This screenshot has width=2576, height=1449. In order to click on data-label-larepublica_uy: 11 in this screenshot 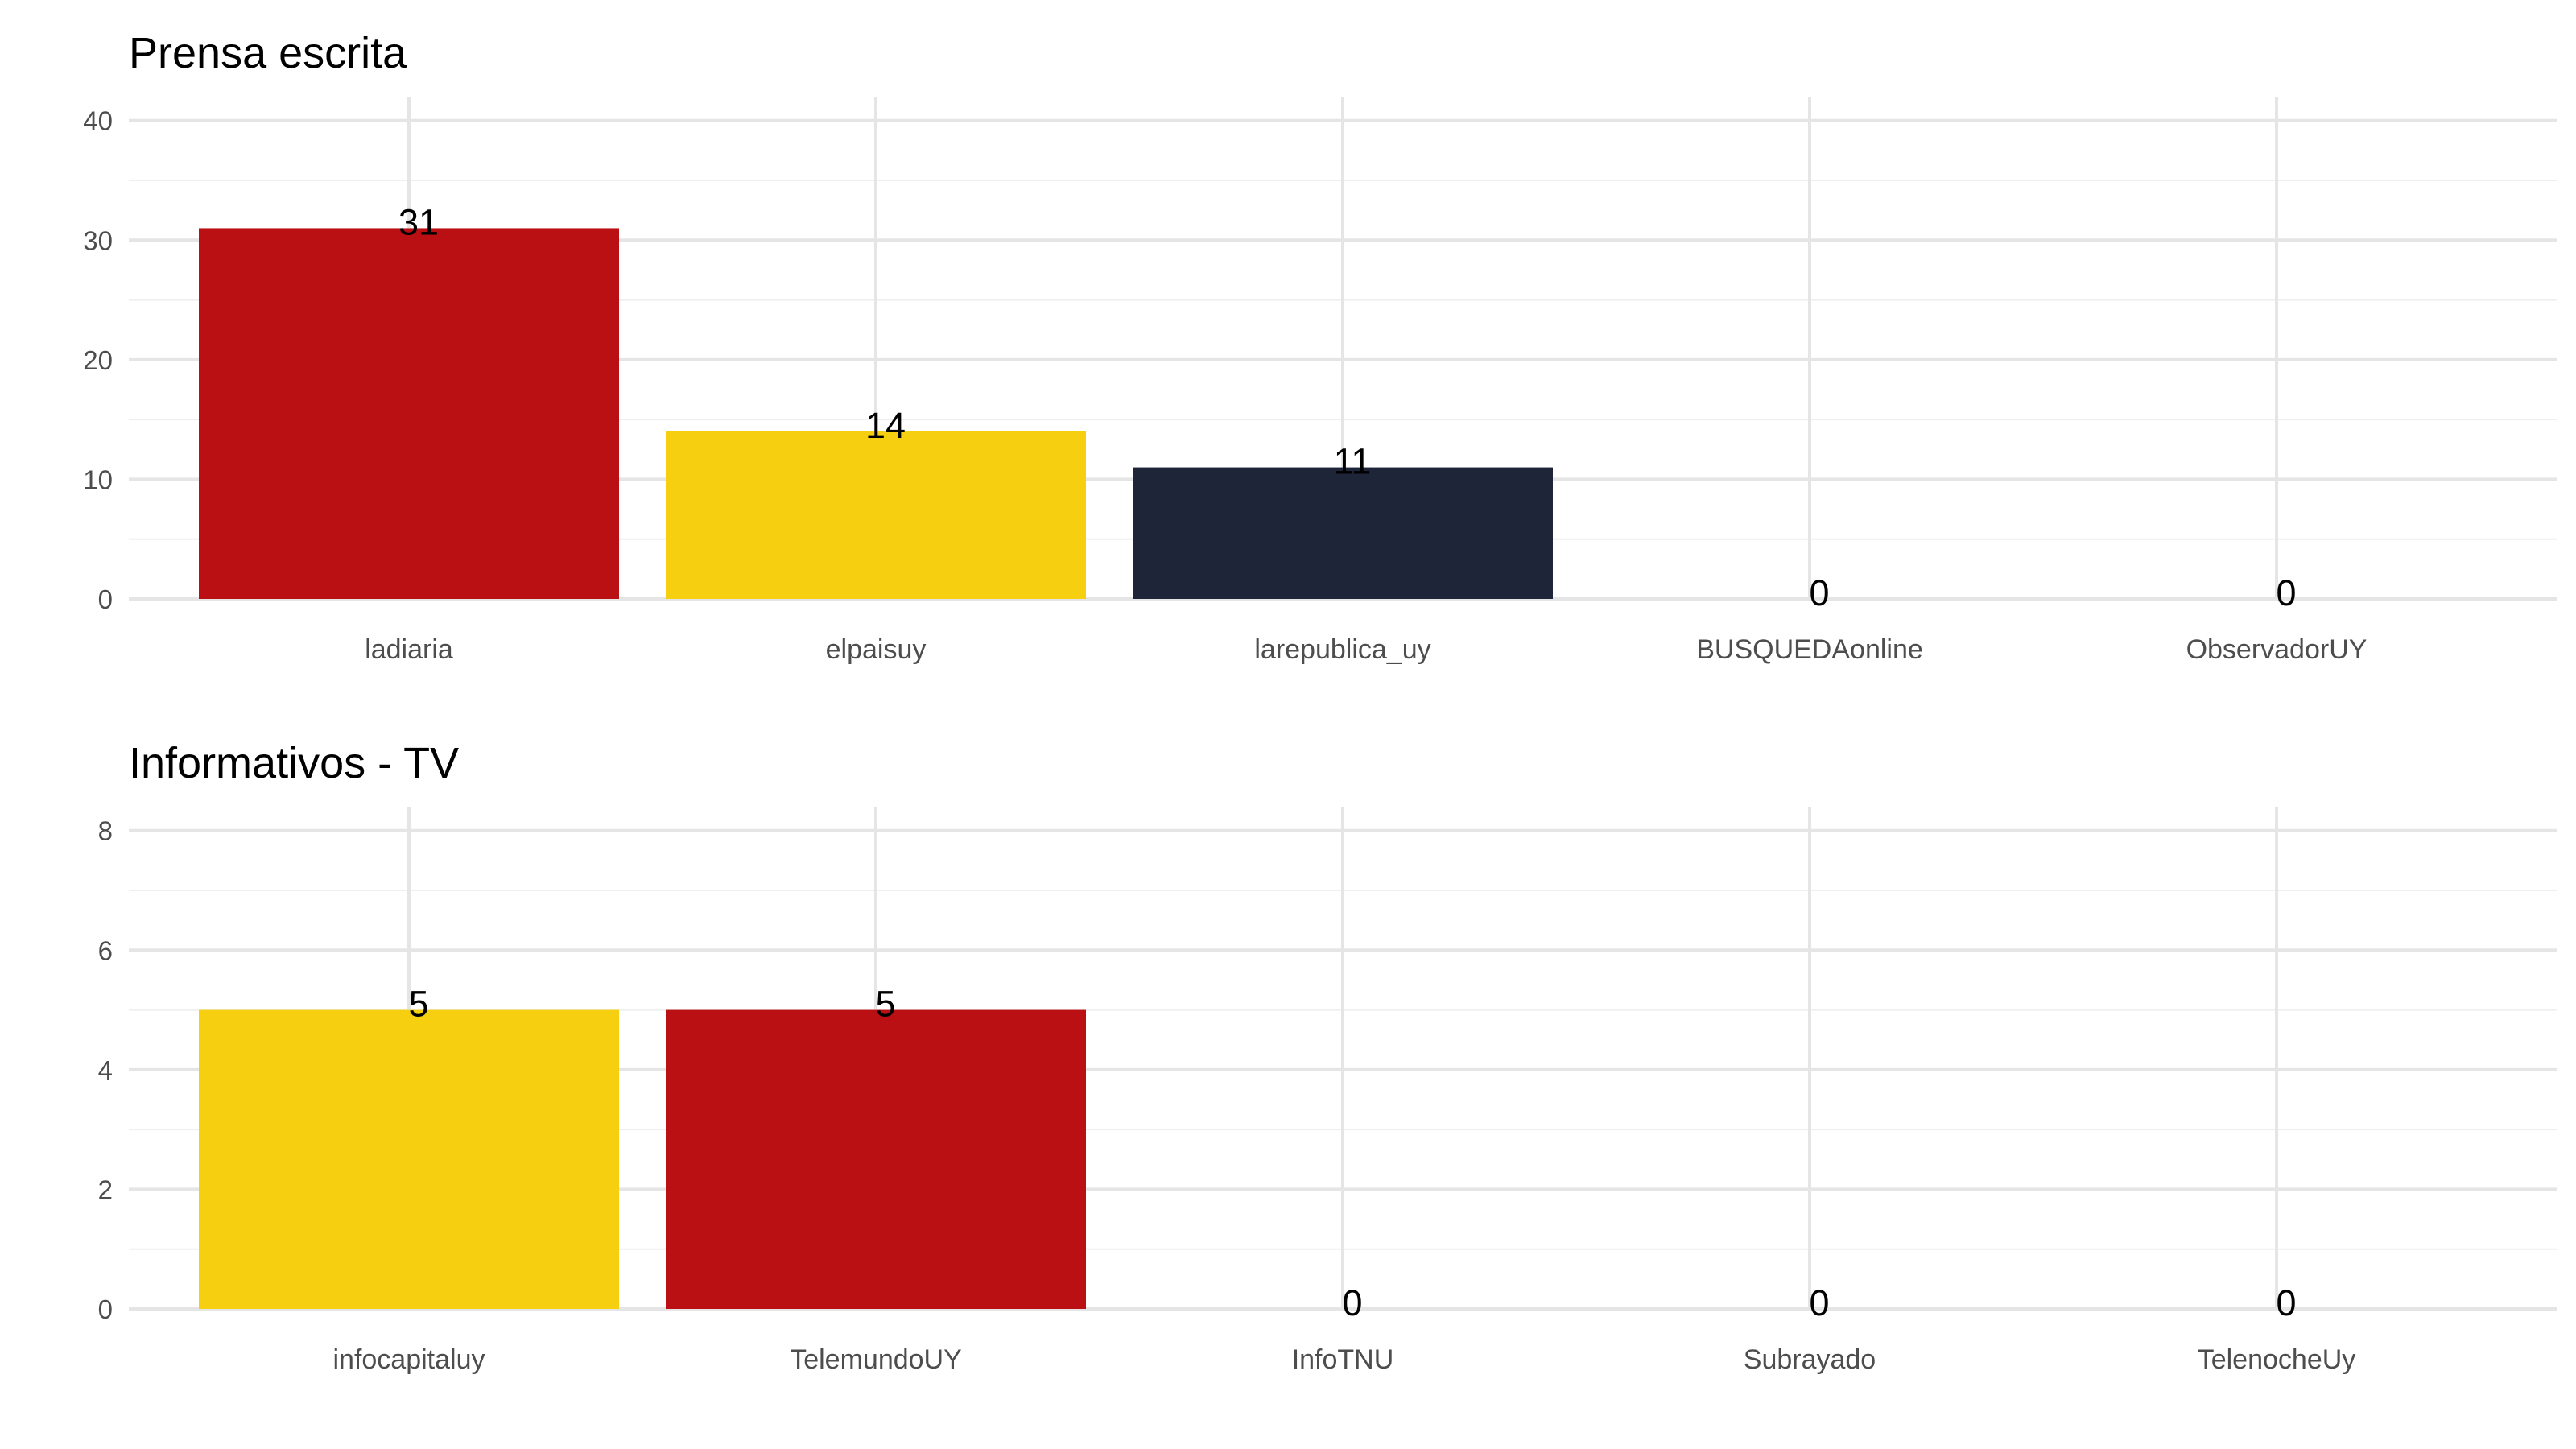, I will do `click(1353, 462)`.